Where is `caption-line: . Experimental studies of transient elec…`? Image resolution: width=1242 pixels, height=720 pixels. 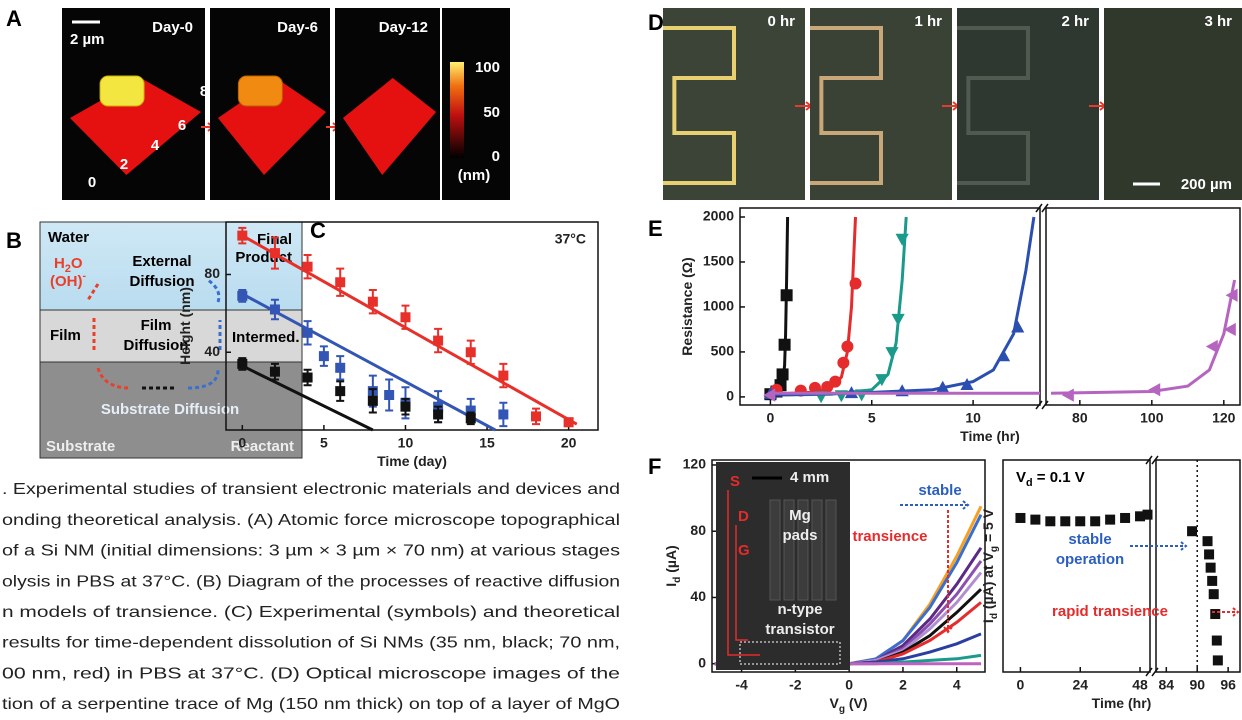
caption-line: . Experimental studies of transient elec… is located at coordinates (311, 489).